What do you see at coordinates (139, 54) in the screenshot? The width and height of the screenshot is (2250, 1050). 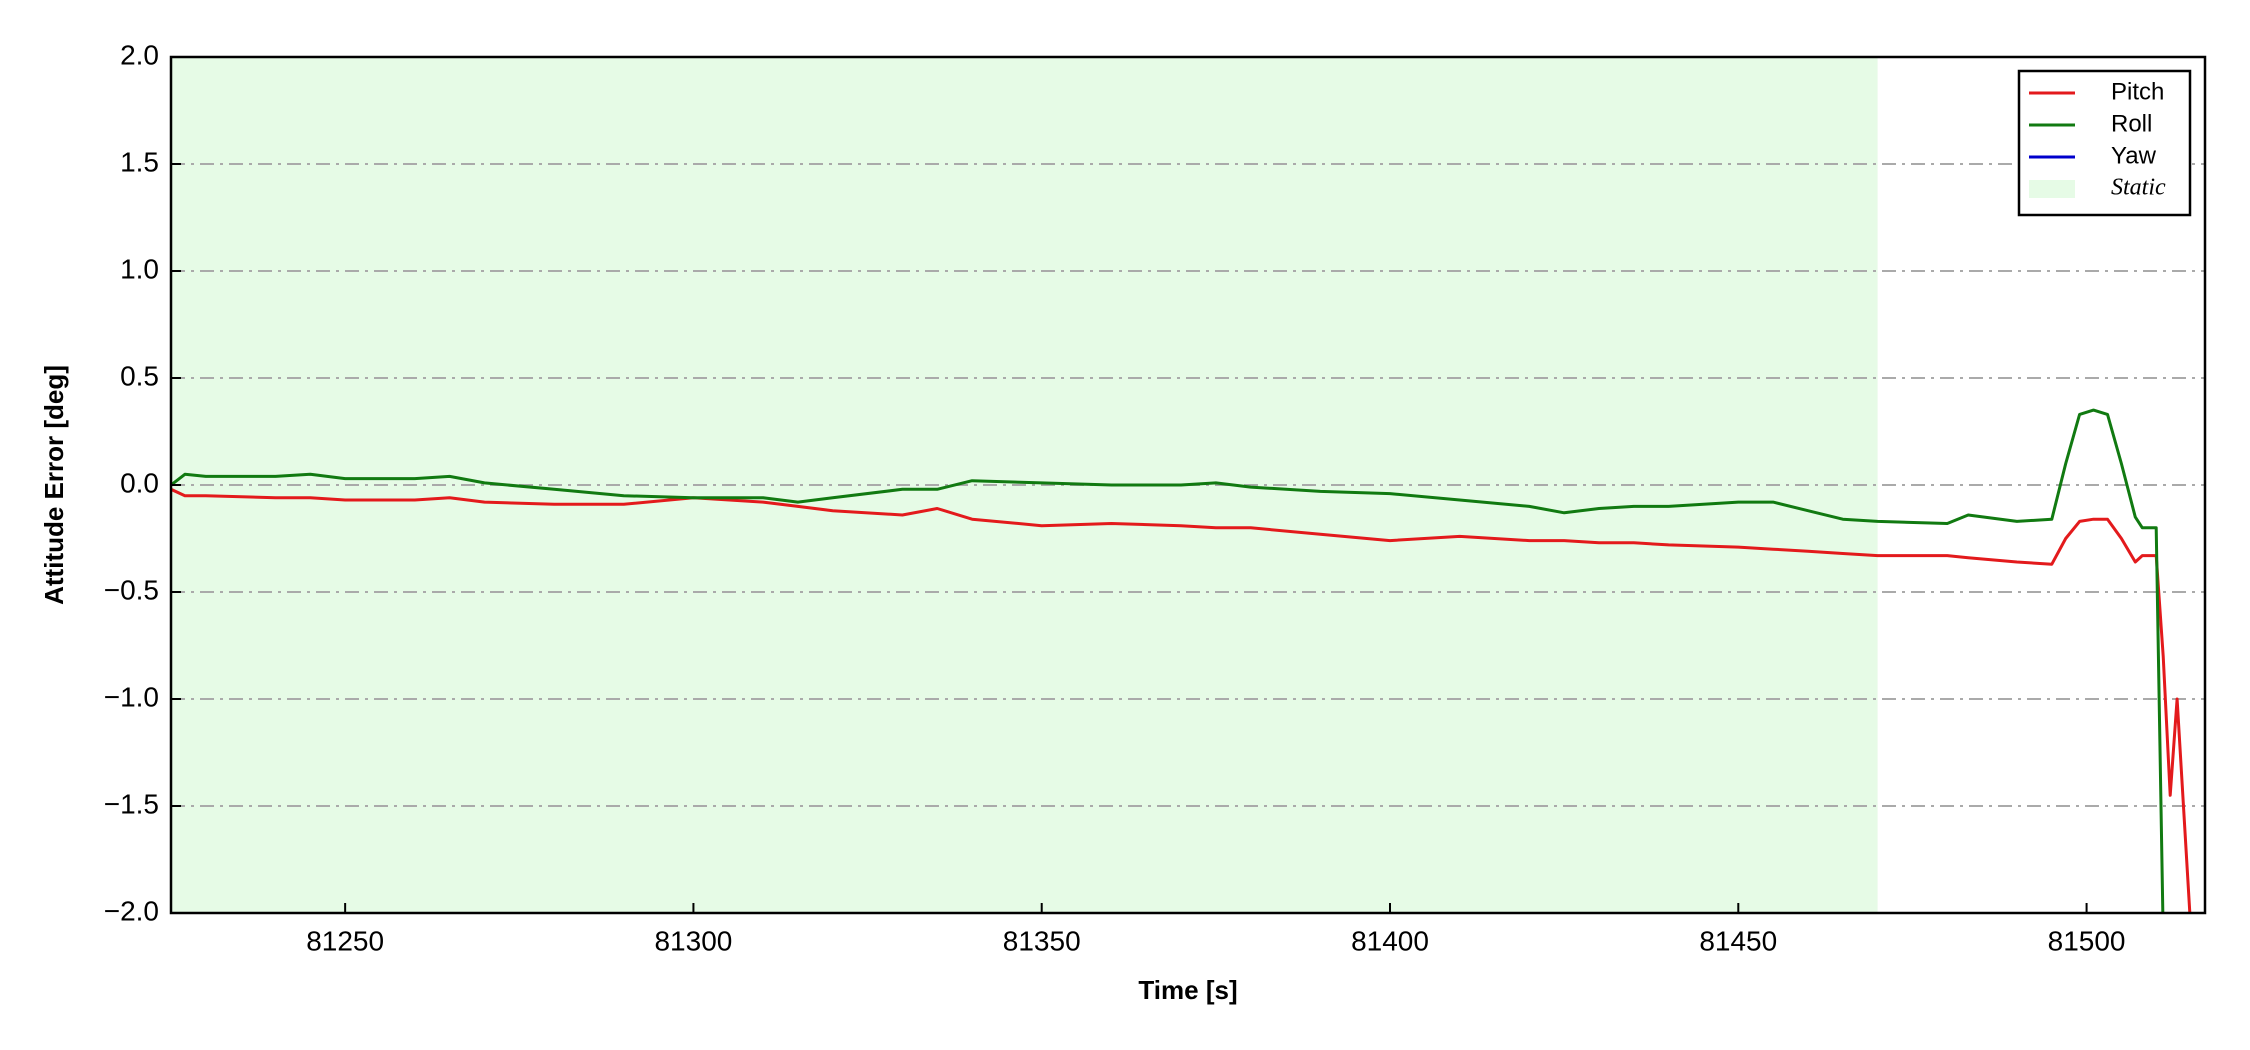 I see `y-tick-label: 2.0` at bounding box center [139, 54].